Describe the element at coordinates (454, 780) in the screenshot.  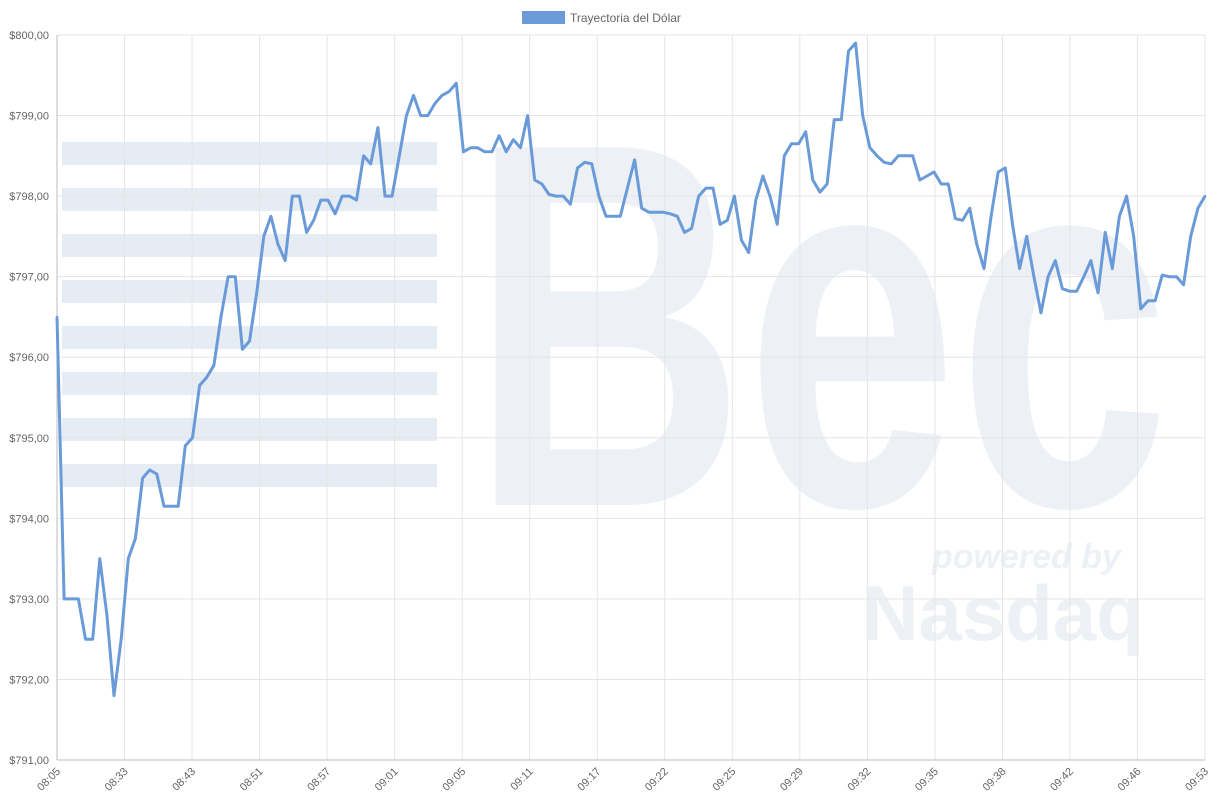
I see `x-tick-label: 09:05` at that location.